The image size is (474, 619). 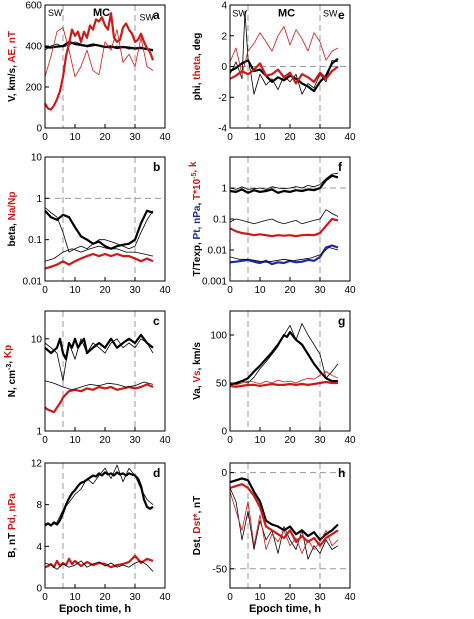 I want to click on y-axis-label: beta, Na/Np, so click(x=12, y=218).